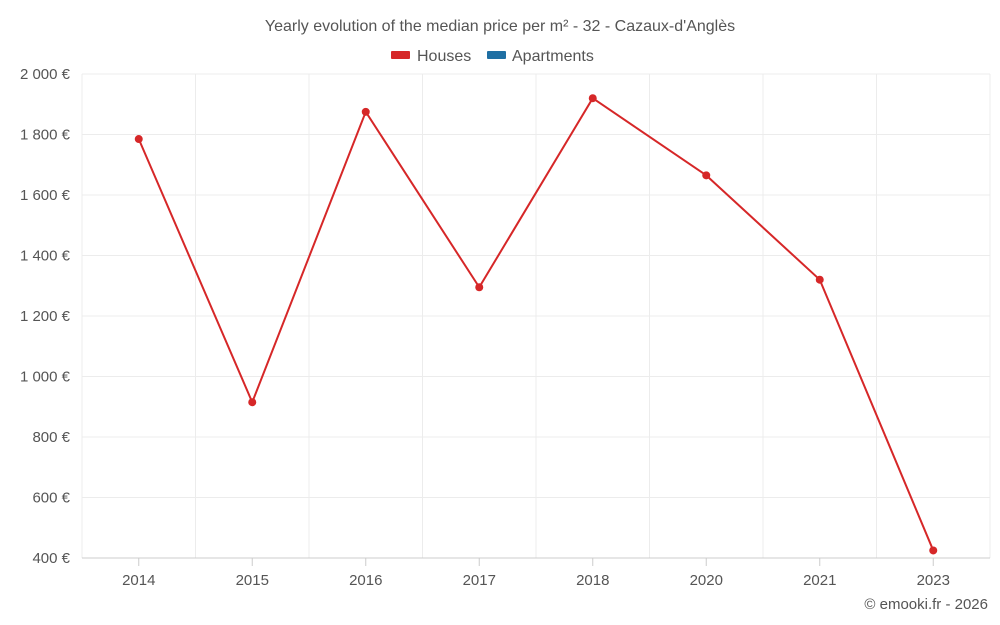  I want to click on y-tick-label: 1 800 €, so click(45, 135).